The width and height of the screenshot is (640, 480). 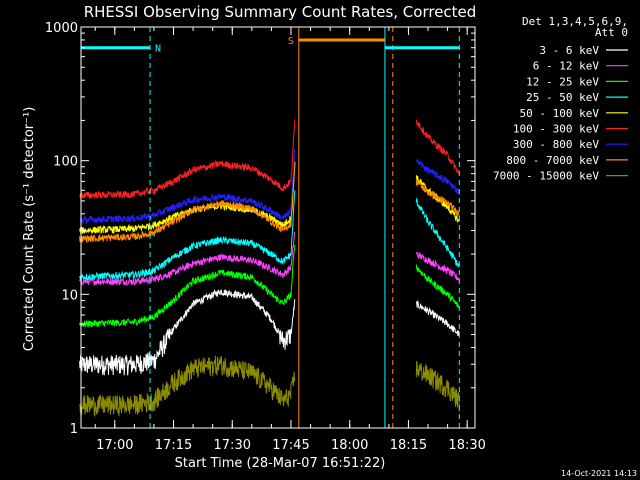 I want to click on x-tick-label-2: 17:30, so click(x=232, y=445).